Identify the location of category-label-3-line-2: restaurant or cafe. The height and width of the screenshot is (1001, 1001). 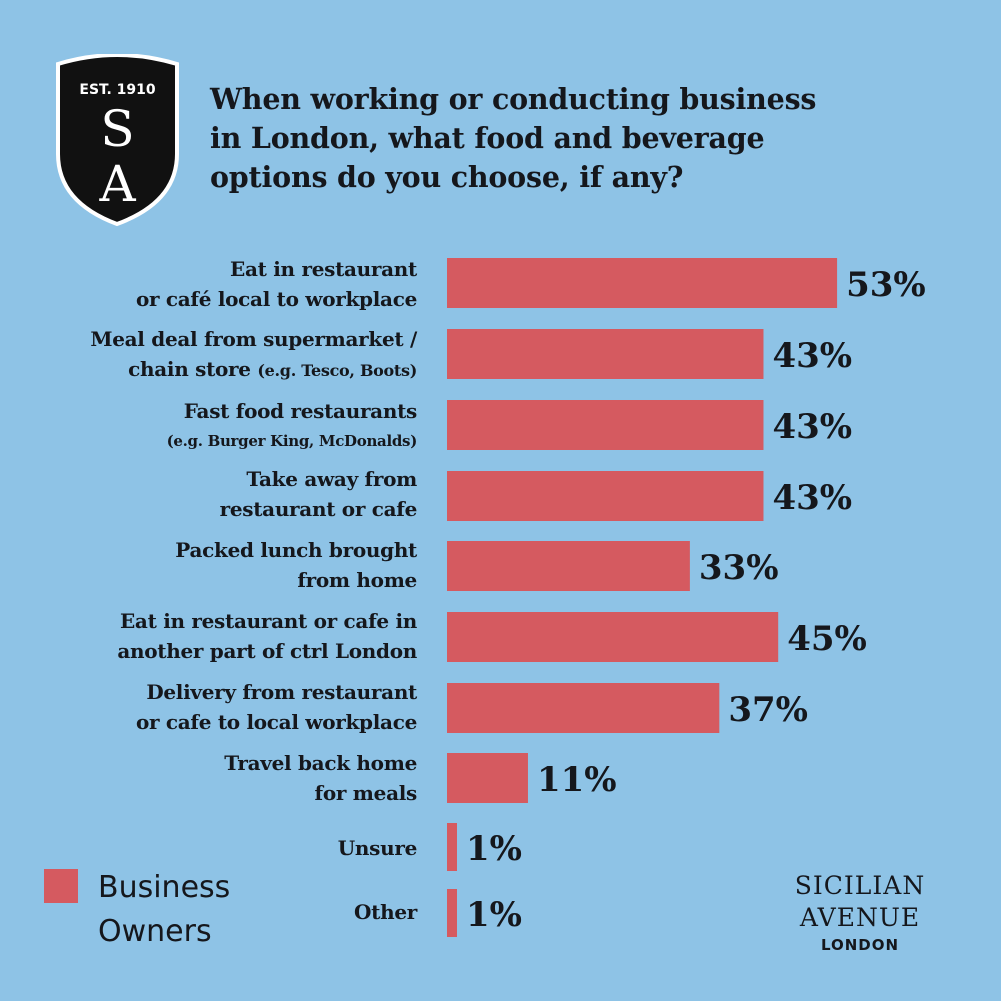
(318, 509).